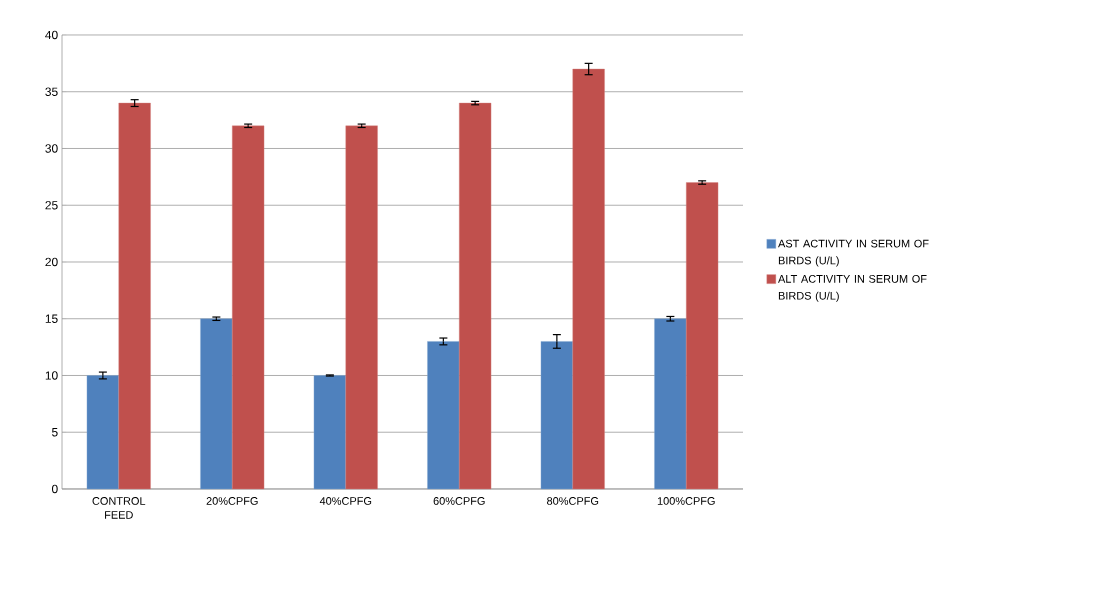 The image size is (1094, 592). What do you see at coordinates (119, 508) in the screenshot?
I see `x-tick-label: CONTROL FEED` at bounding box center [119, 508].